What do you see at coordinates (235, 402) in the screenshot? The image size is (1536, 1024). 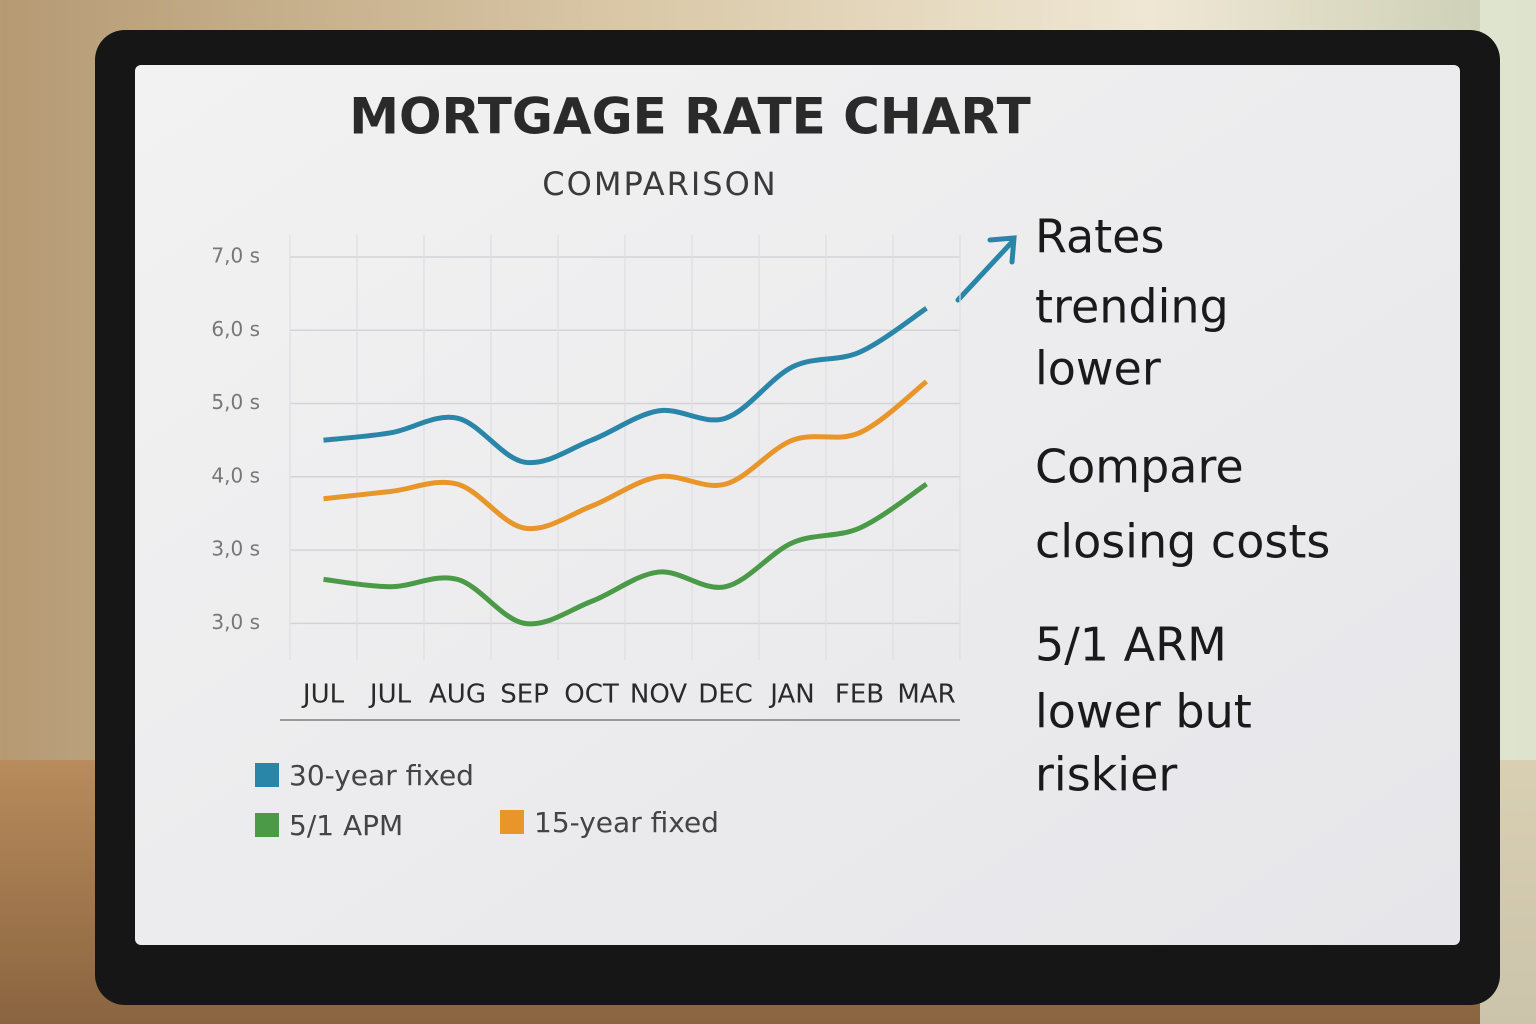 I see `y-tick-label: 5,0 s` at bounding box center [235, 402].